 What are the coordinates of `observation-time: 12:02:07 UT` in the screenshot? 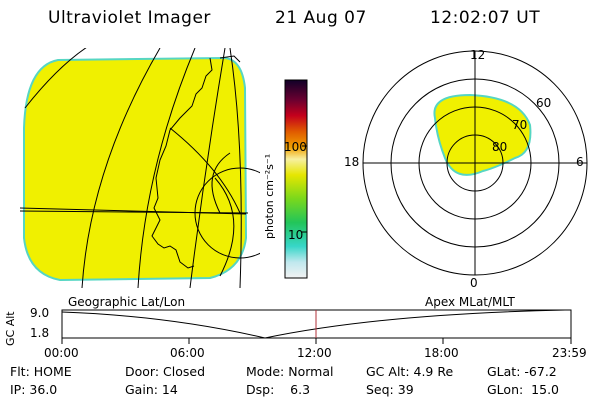 It's located at (485, 18).